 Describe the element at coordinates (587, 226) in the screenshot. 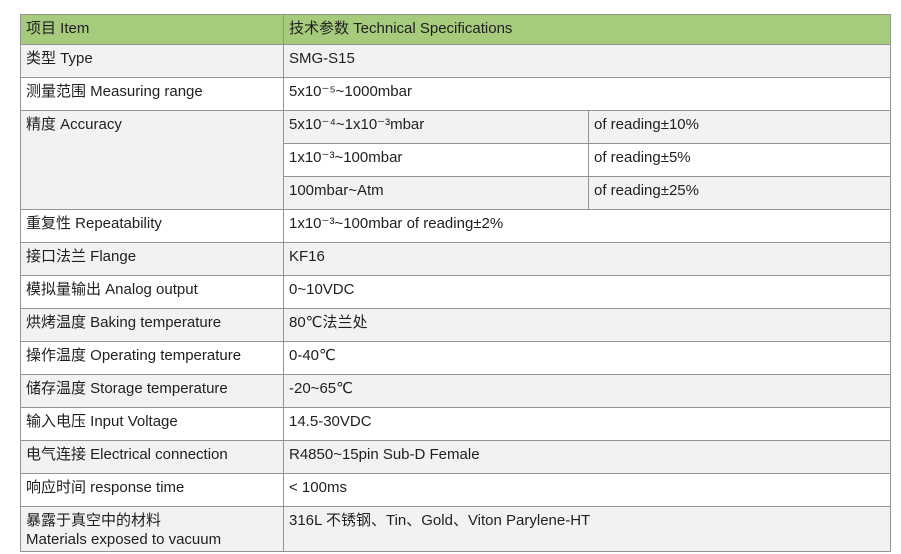

I see `row-value: 1x10⁻³~100mbar of reading±2%` at that location.